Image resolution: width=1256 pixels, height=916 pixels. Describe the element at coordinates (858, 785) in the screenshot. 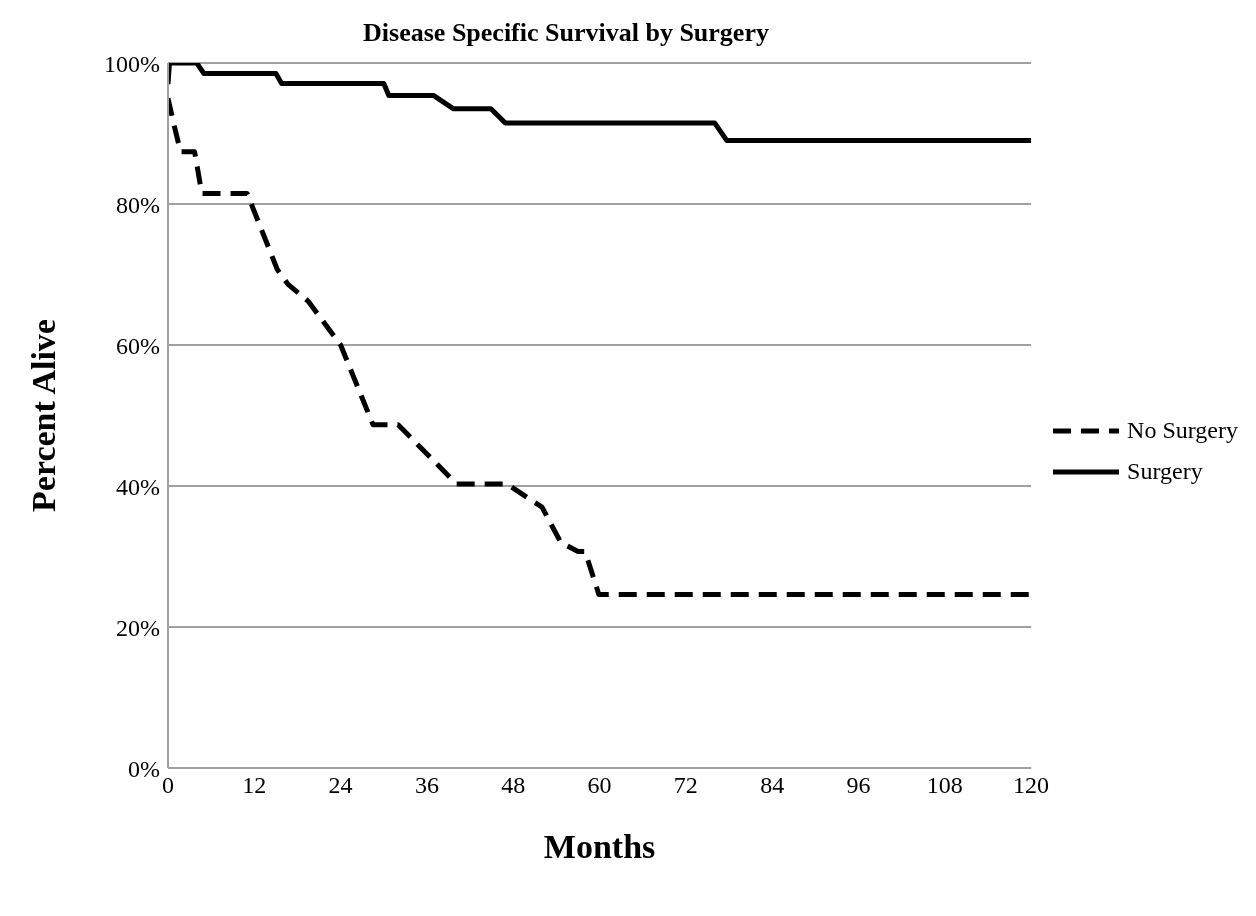

I see `x-tick-label: 96` at that location.